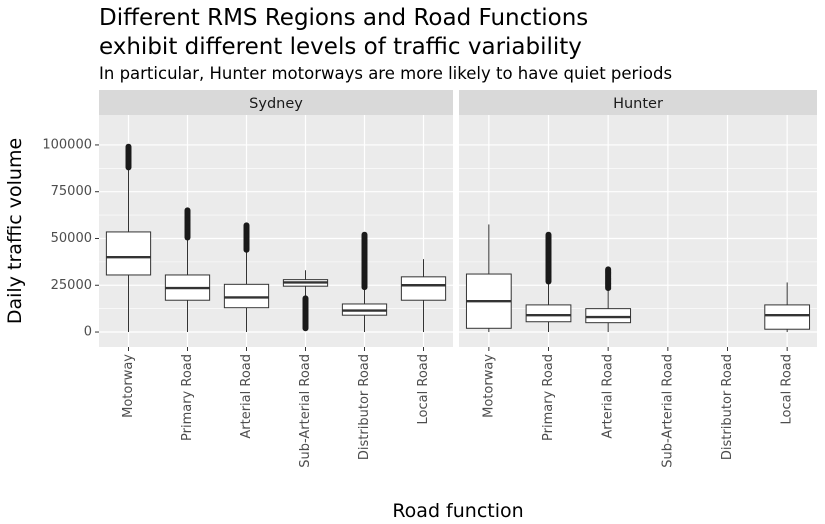  I want to click on y-tick-label: 50000, so click(71, 238).